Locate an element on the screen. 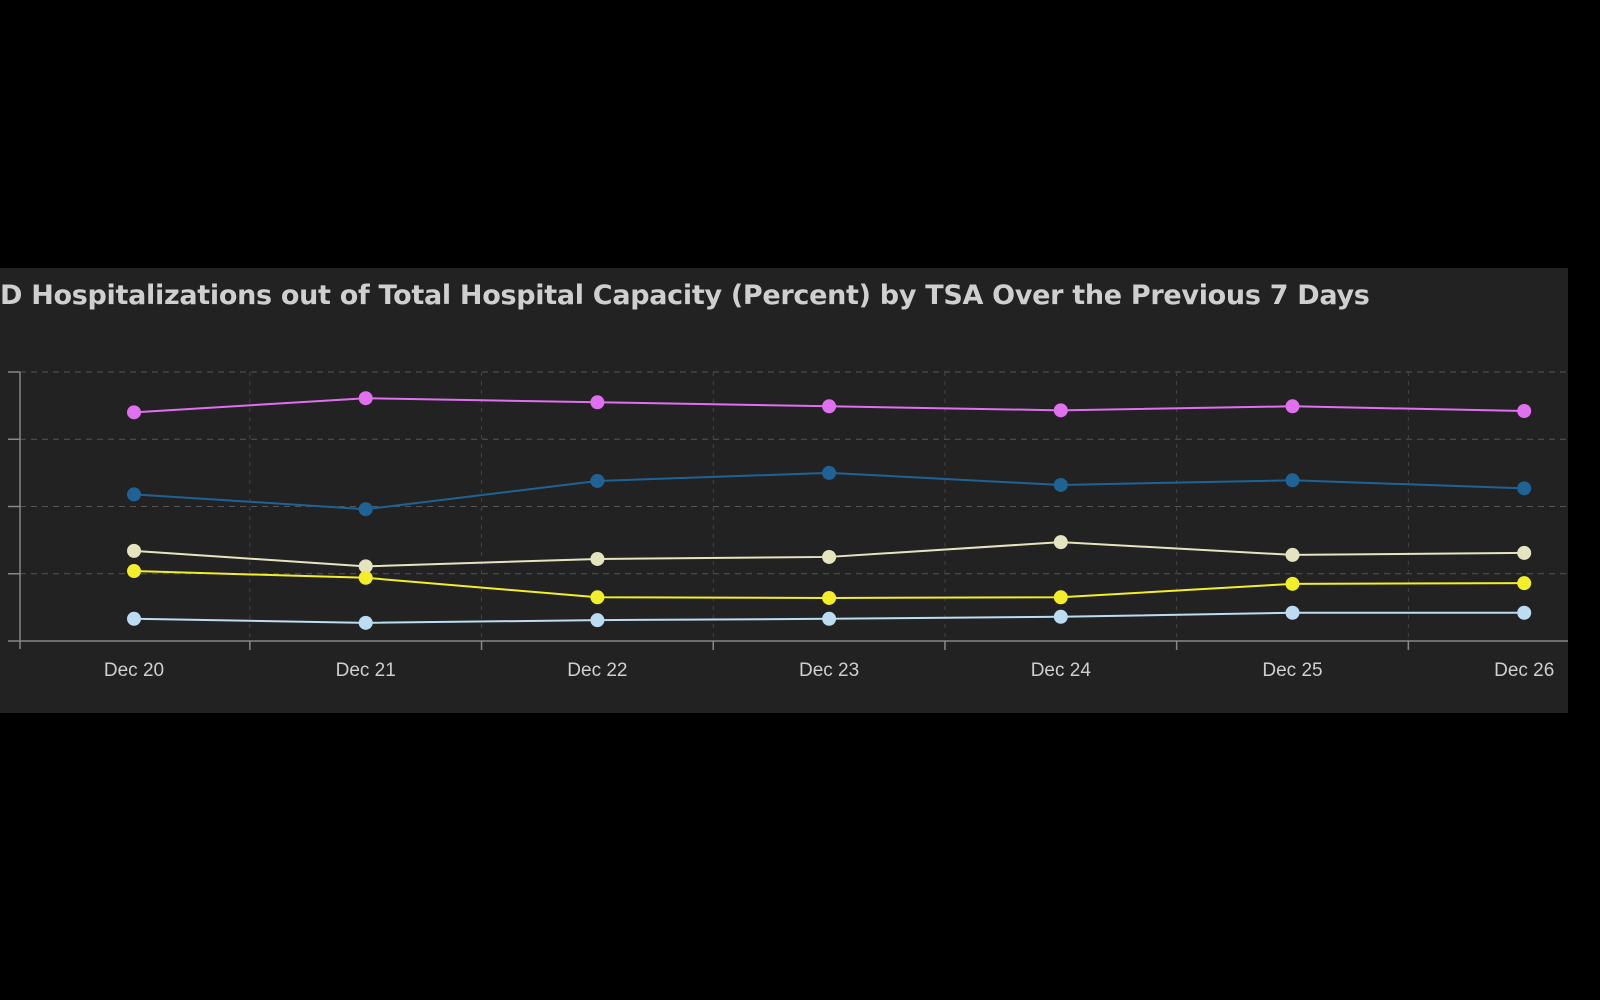  x-tick-label: Dec 25 is located at coordinates (1292, 670).